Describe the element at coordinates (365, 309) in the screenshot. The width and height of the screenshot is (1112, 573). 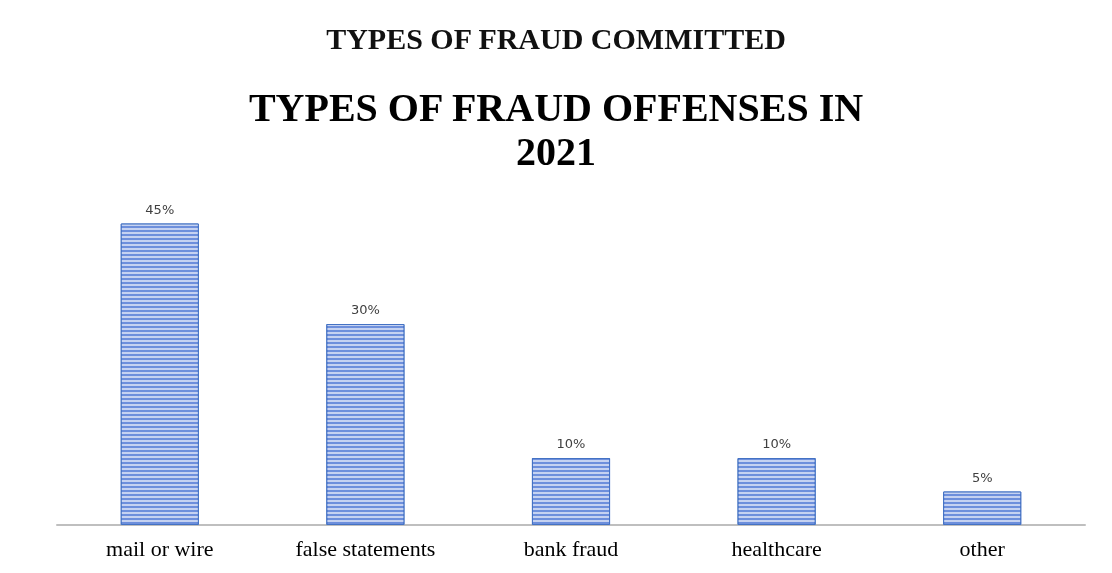
I see `data-label: 30%` at that location.